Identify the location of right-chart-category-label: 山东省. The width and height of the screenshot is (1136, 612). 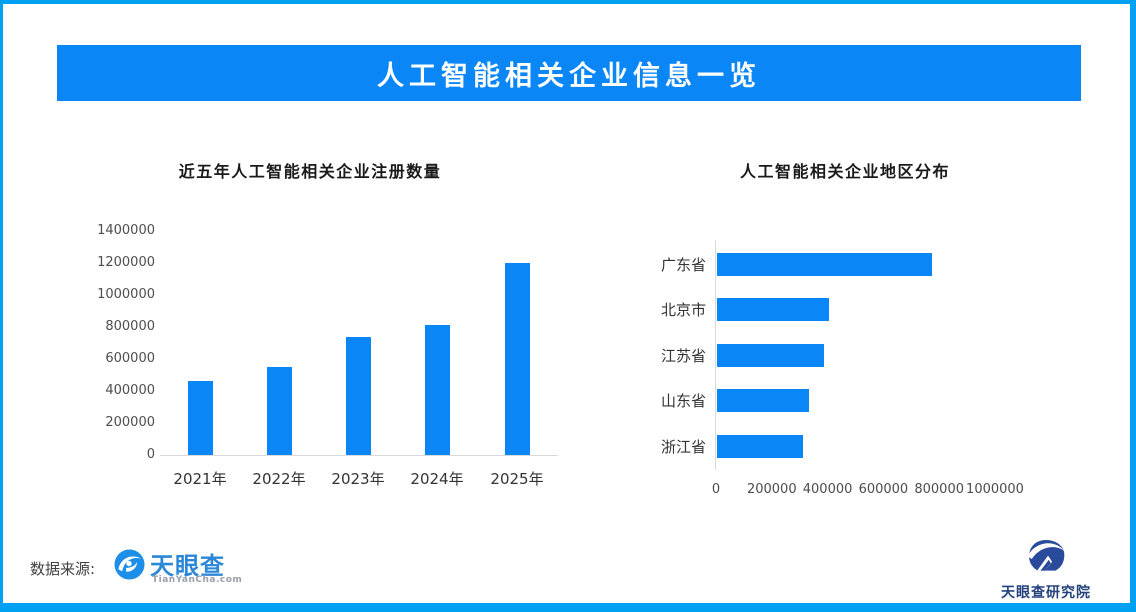
(683, 401).